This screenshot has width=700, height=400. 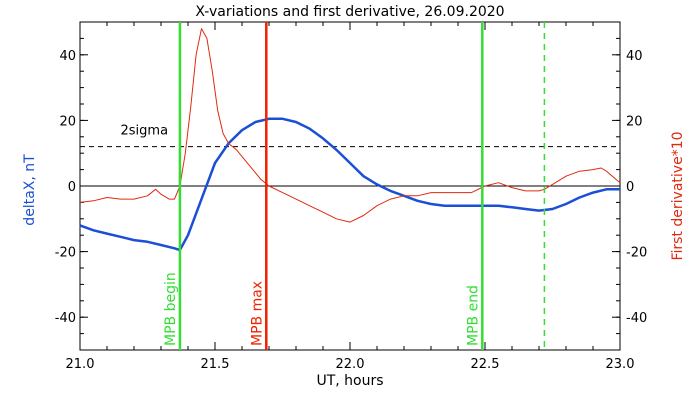 I want to click on y-tick-label-left: -40, so click(x=65, y=318).